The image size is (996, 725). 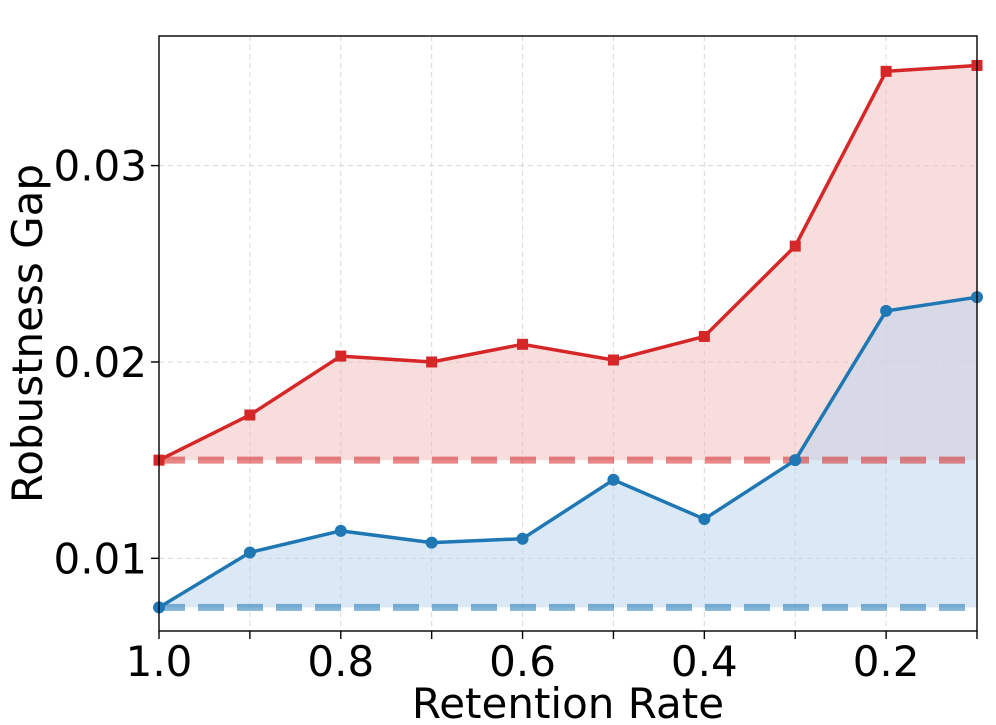 I want to click on x-tick-label-1: 0.8, so click(x=340, y=661).